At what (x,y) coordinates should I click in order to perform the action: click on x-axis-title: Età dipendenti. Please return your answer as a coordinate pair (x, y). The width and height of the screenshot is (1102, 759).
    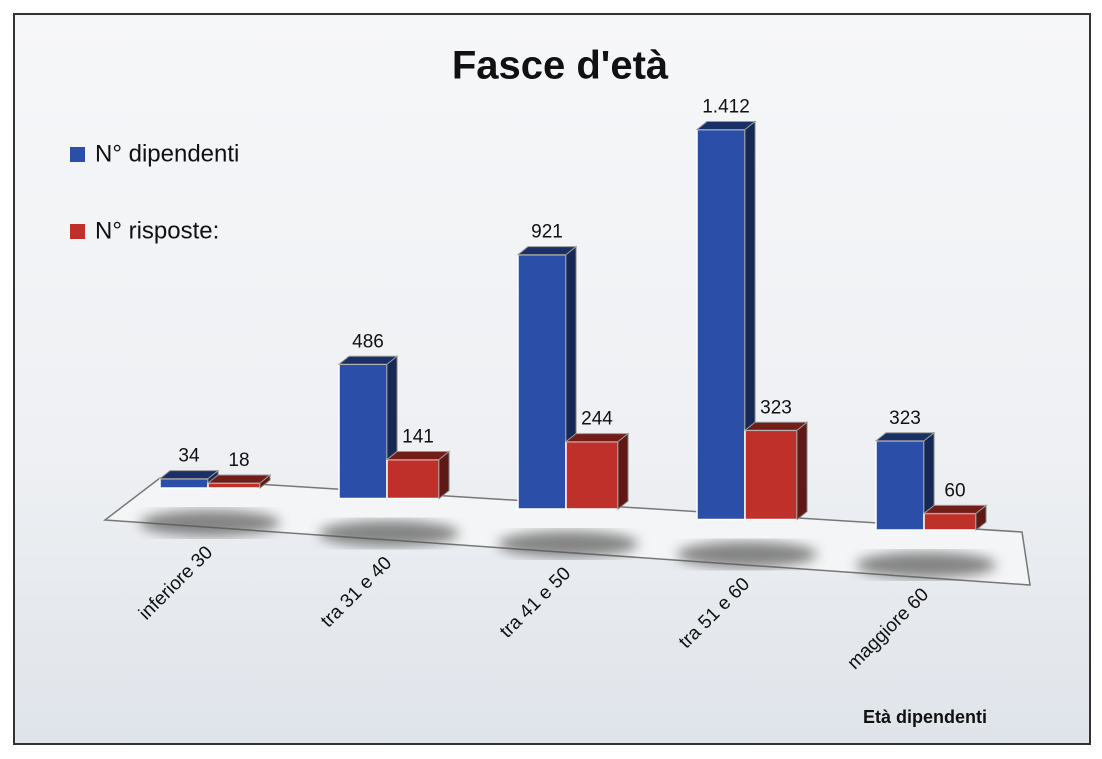
    Looking at the image, I should click on (925, 717).